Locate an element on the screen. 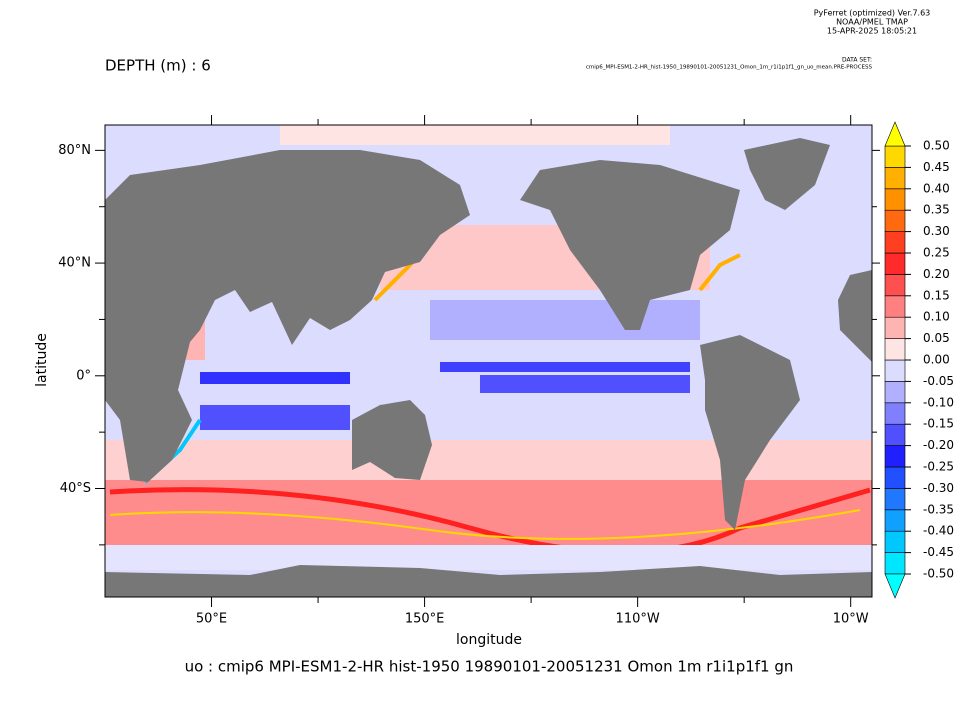  colorbar-label: -0.10 is located at coordinates (938, 402).